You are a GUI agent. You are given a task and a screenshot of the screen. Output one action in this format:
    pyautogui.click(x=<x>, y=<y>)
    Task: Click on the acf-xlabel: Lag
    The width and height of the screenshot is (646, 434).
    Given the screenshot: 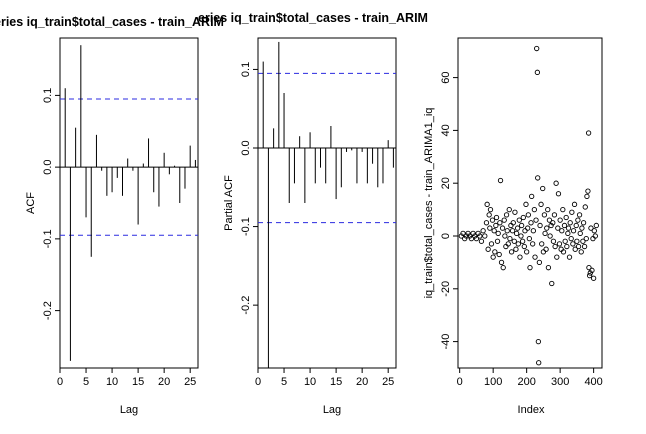 What is the action you would take?
    pyautogui.click(x=129, y=410)
    